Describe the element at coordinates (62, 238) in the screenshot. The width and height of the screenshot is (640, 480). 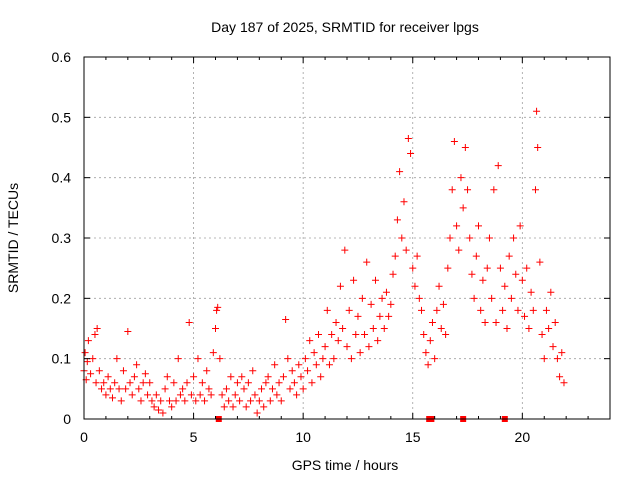
I see `y-tick-label: 0.3` at that location.